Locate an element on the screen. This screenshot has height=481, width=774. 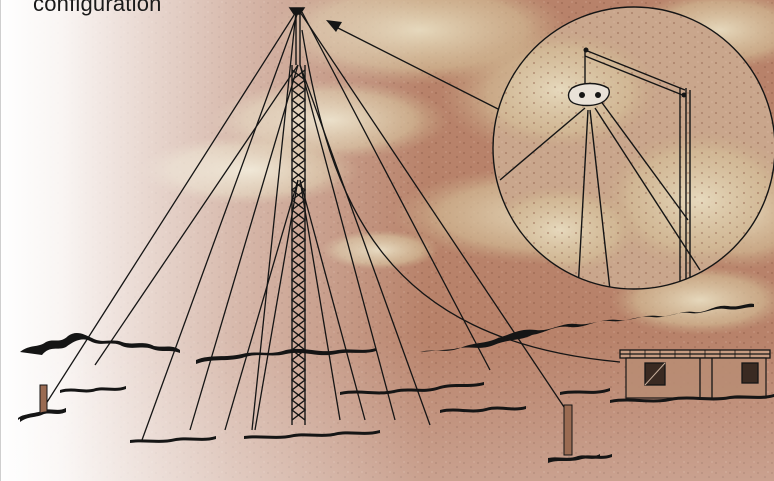
antenna-mast-icon is located at coordinates (297, 216).